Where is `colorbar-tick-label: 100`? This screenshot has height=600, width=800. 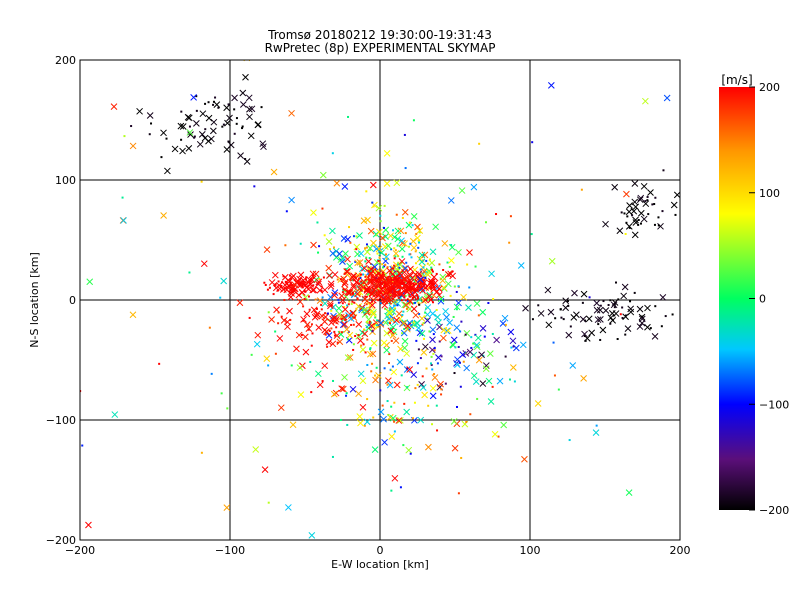 colorbar-tick-label: 100 is located at coordinates (769, 193).